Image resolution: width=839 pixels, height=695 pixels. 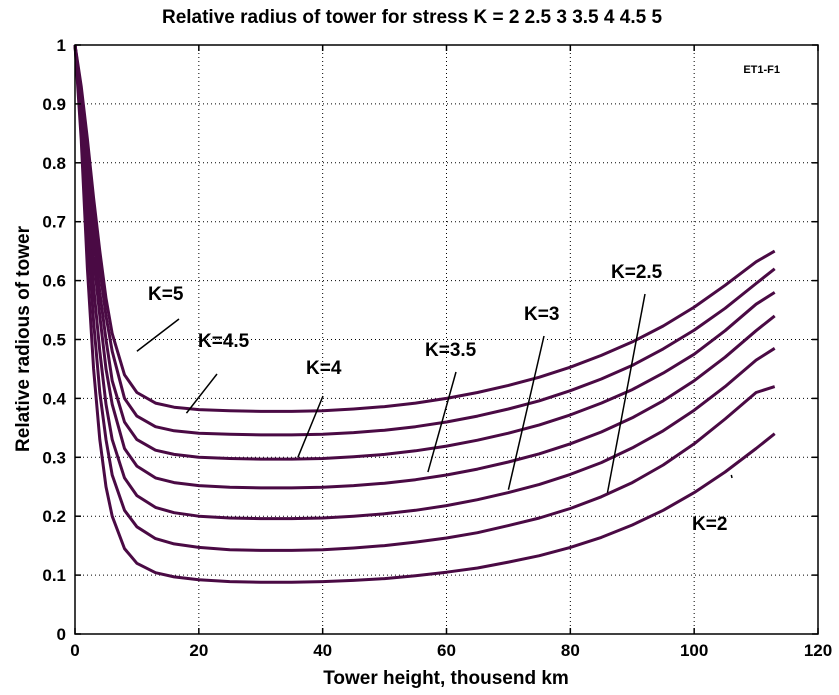 What do you see at coordinates (324, 368) in the screenshot?
I see `curve-label-k-4: K=4` at bounding box center [324, 368].